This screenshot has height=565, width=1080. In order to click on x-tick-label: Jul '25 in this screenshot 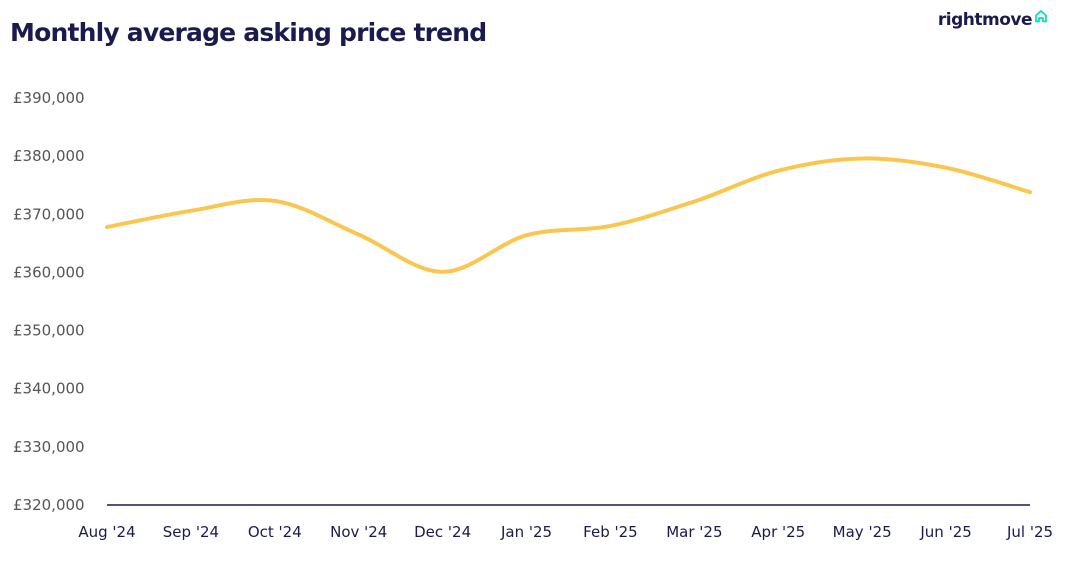, I will do `click(1029, 532)`.